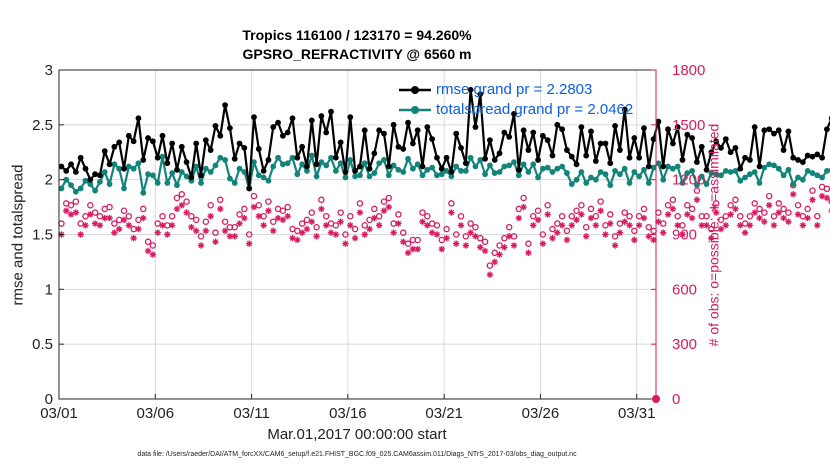 The height and width of the screenshot is (470, 830). I want to click on y-left-tick-label: 2.5, so click(42, 125).